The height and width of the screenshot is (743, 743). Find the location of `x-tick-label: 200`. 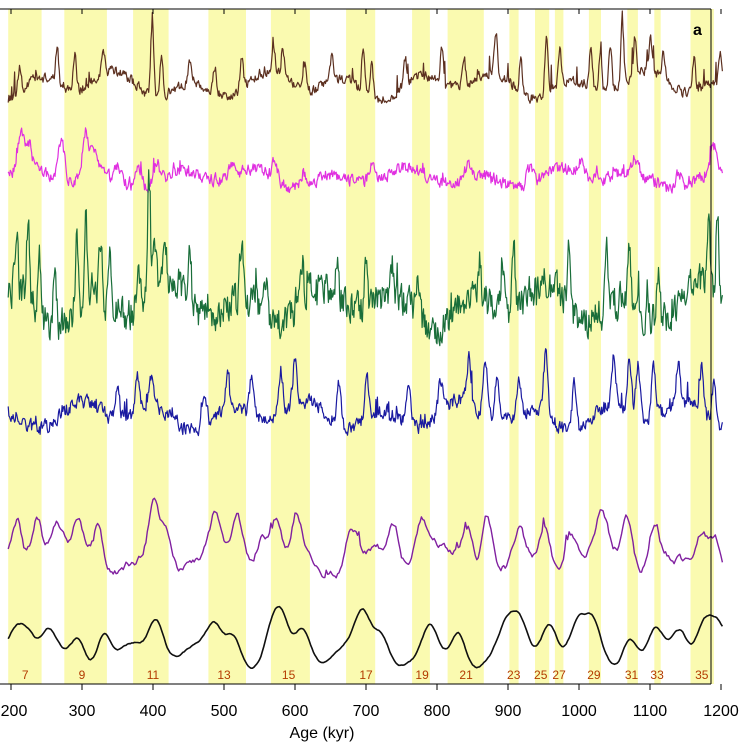

x-tick-label: 200 is located at coordinates (14, 711).